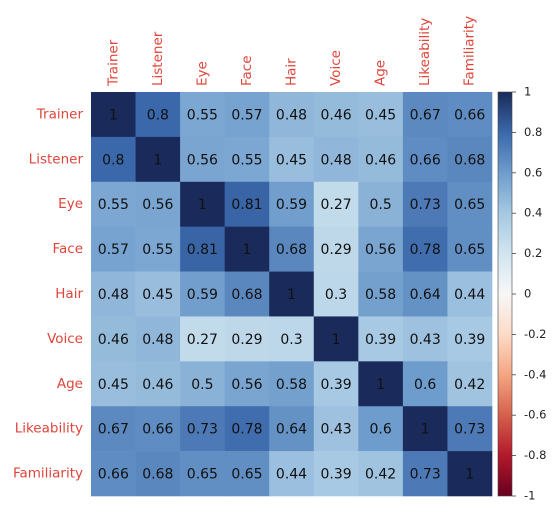 This screenshot has height=518, width=552. Describe the element at coordinates (60, 114) in the screenshot. I see `row-label: Trainer` at that location.